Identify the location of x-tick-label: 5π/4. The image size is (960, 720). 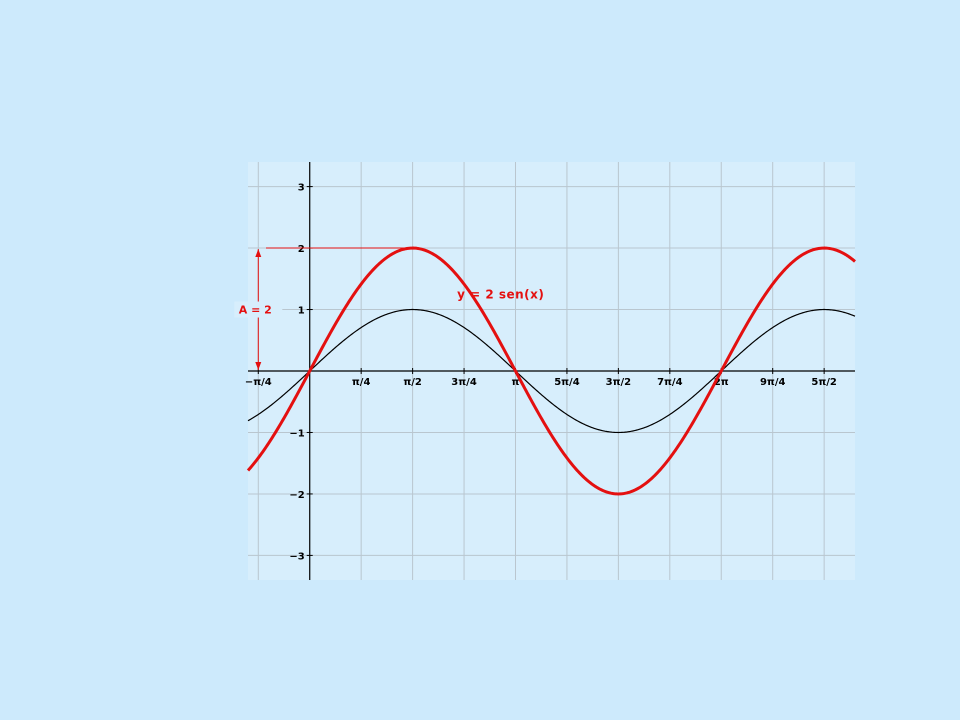
(567, 382).